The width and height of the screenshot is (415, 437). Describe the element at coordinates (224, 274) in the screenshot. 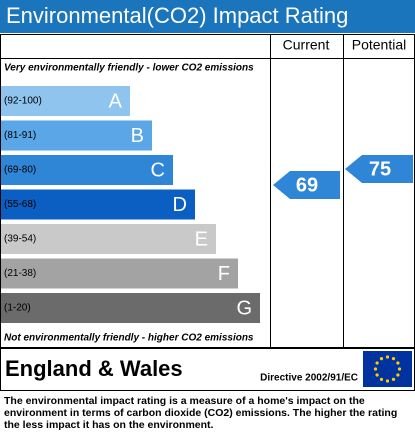

I see `band-letter: F` at that location.